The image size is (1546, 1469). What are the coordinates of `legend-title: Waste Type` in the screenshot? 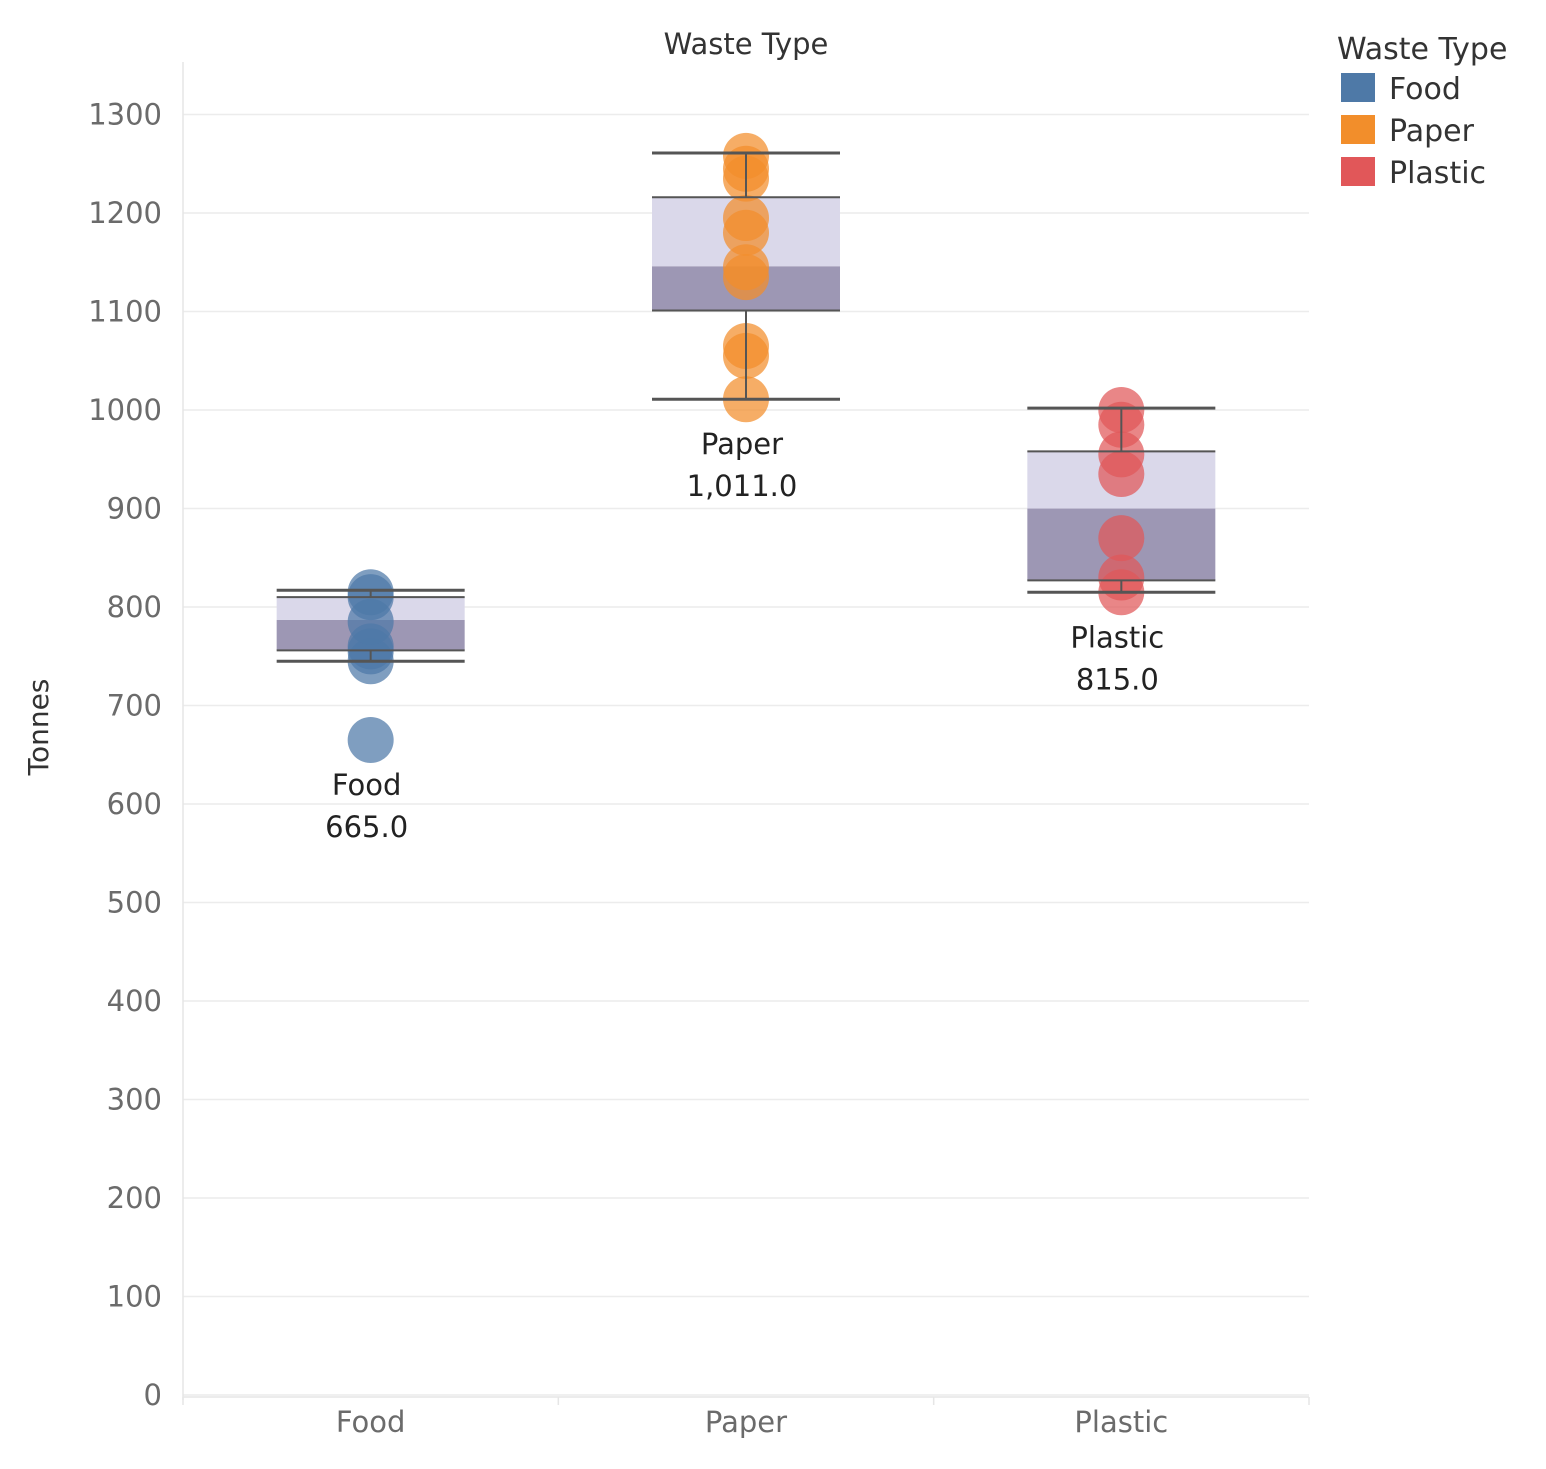 It's located at (1422, 49).